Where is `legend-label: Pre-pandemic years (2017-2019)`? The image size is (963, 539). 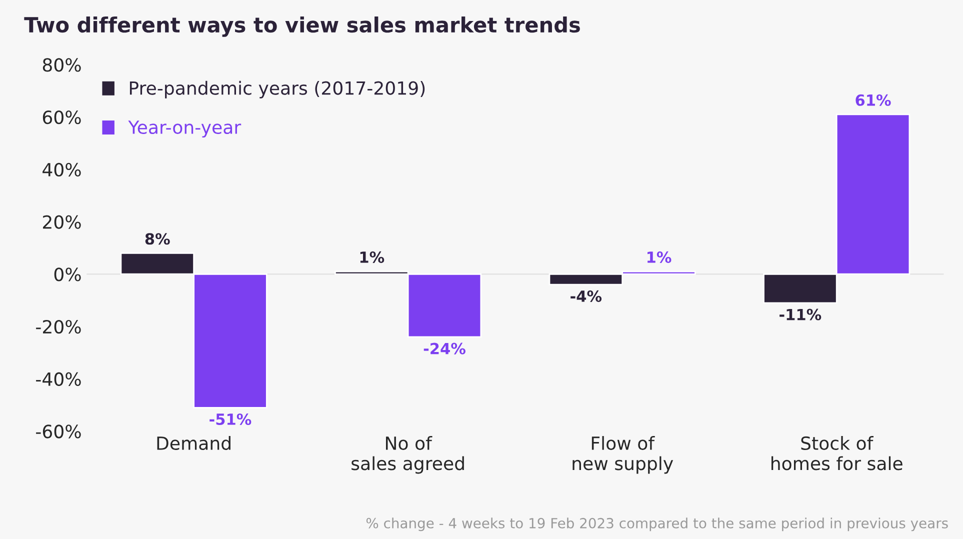 legend-label: Pre-pandemic years (2017-2019) is located at coordinates (277, 89).